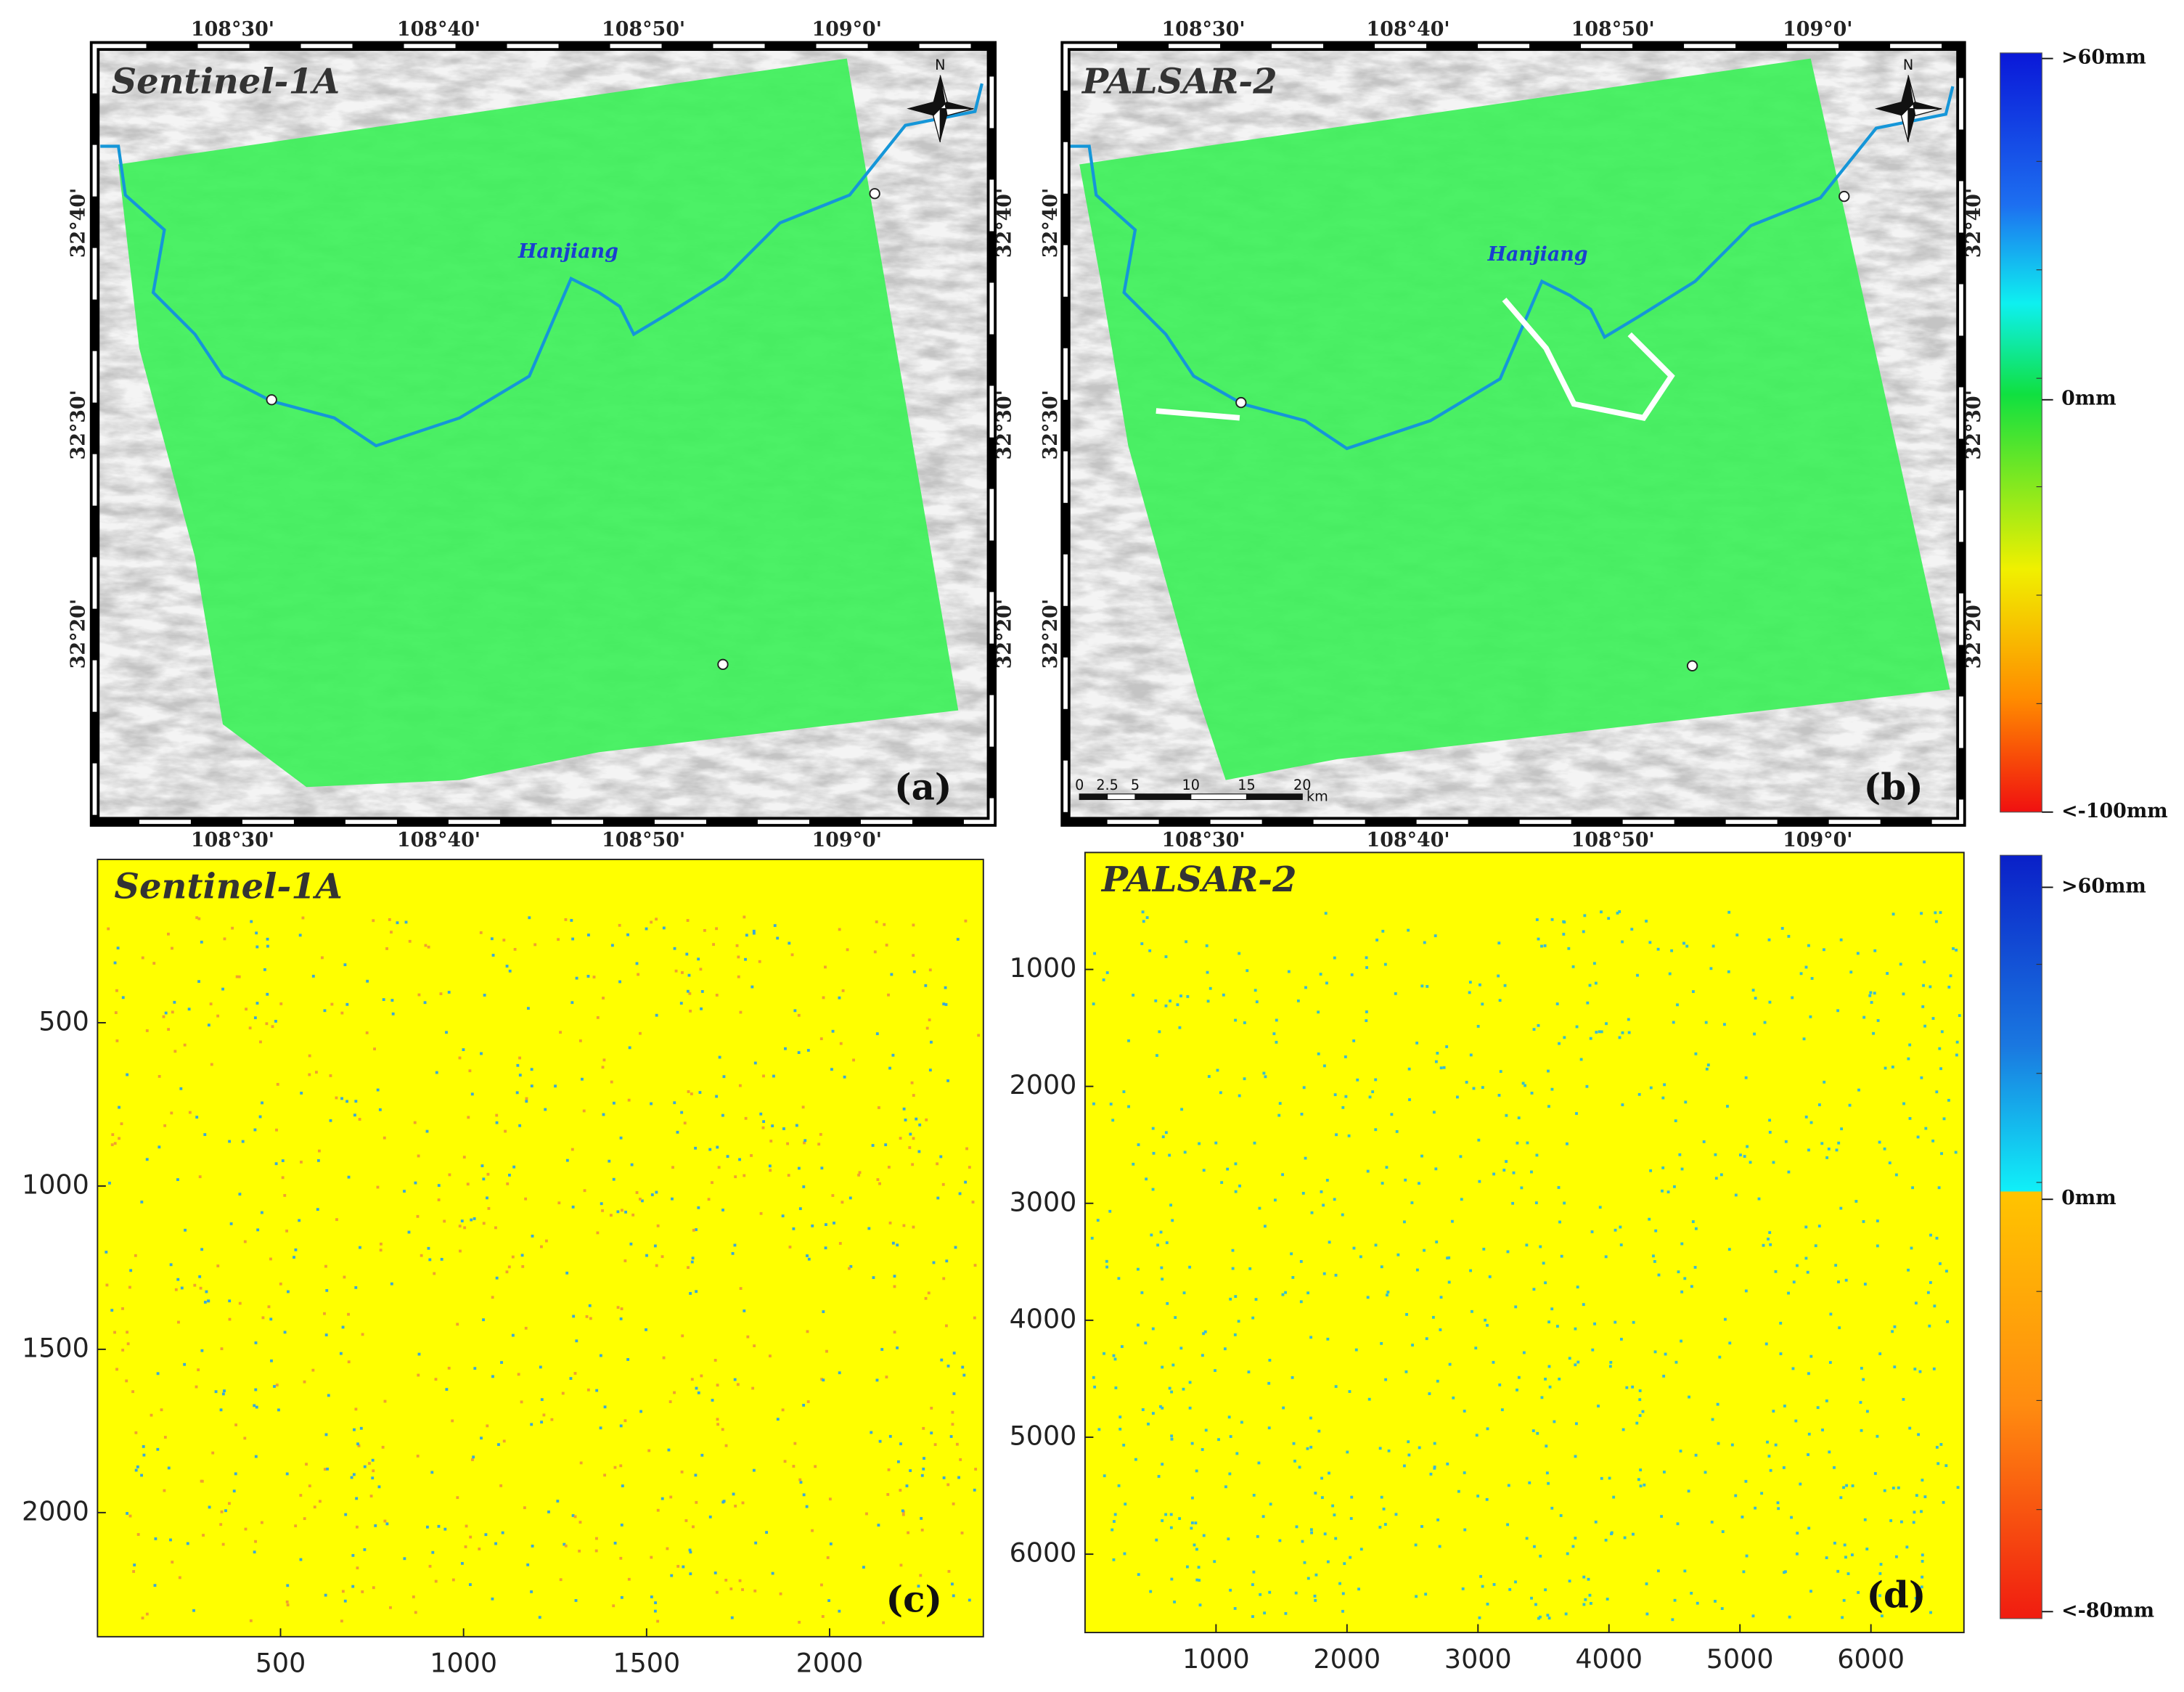  What do you see at coordinates (1043, 1084) in the screenshot?
I see `y-tick-label: 2000` at bounding box center [1043, 1084].